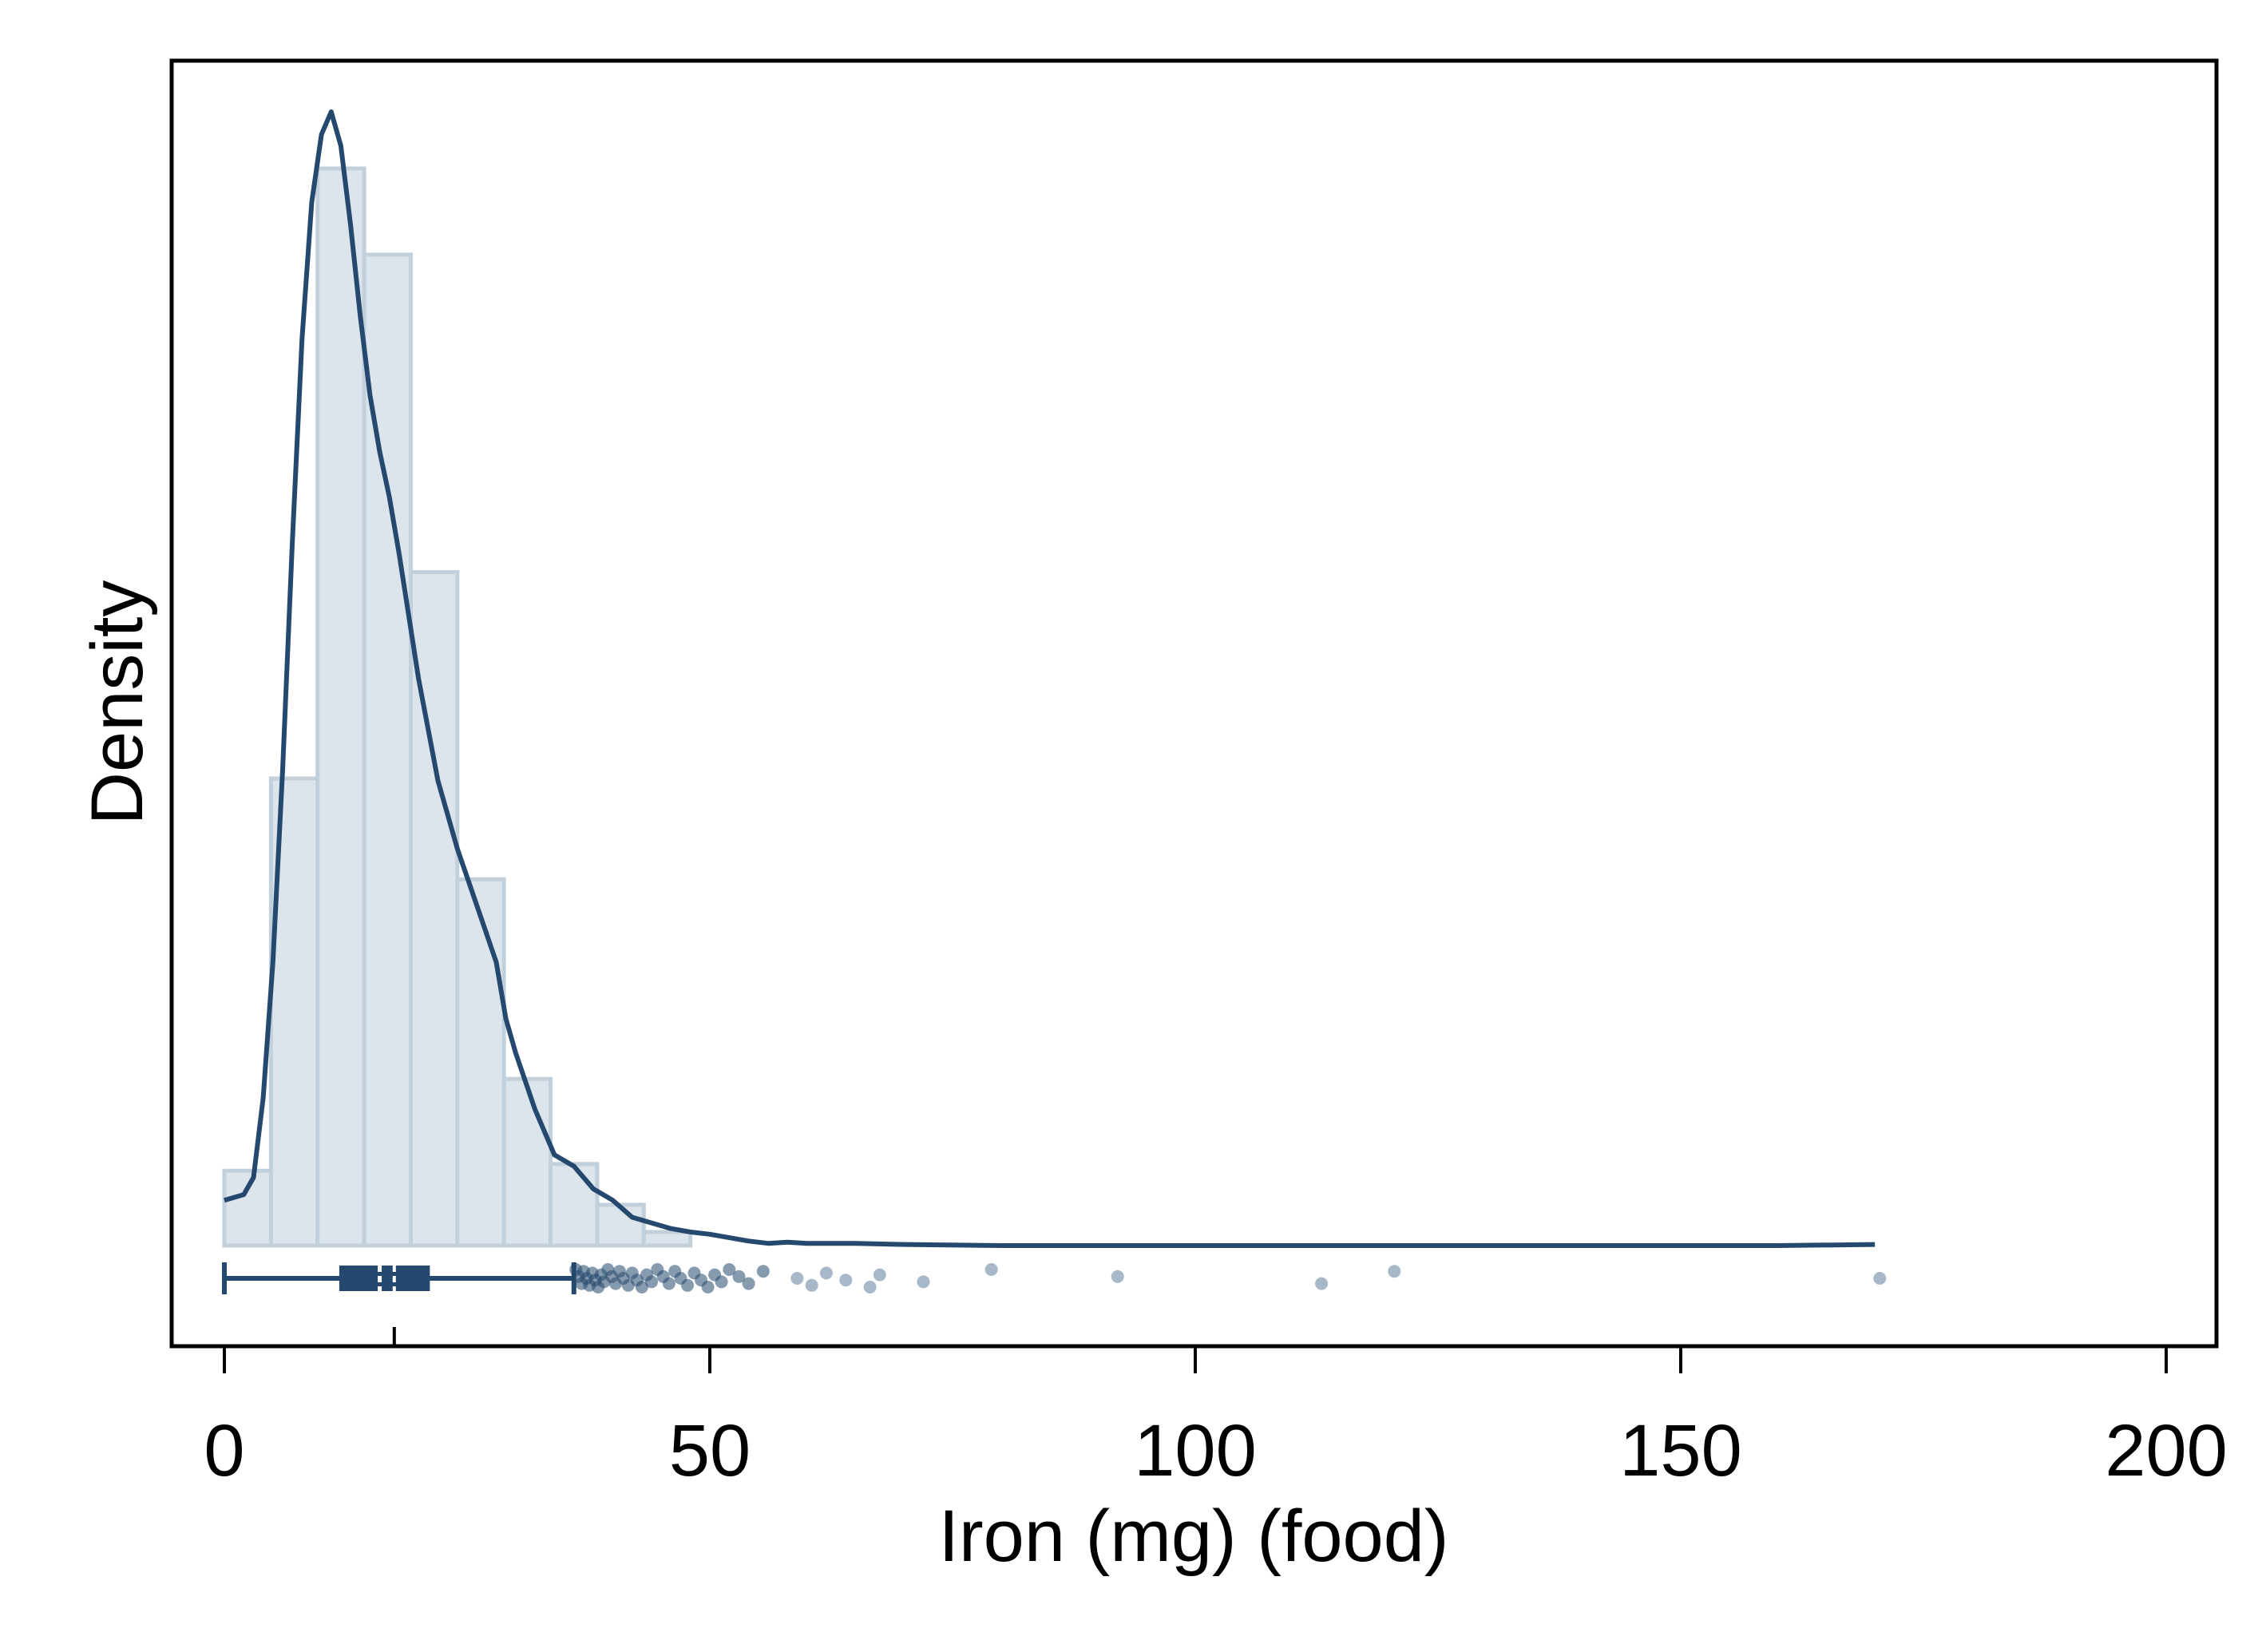 The width and height of the screenshot is (2266, 1652). I want to click on x-axis: 0 50 100 150 200, so click(1216, 1419).